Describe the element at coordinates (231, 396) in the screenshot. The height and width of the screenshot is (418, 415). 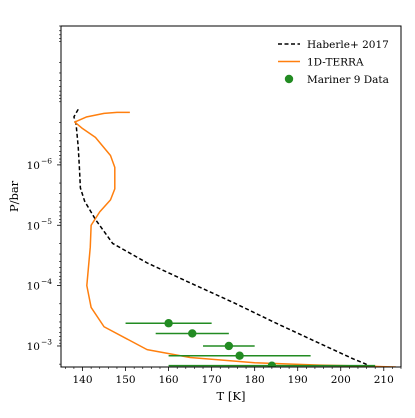
I see `x-axis-label: T [K]` at that location.